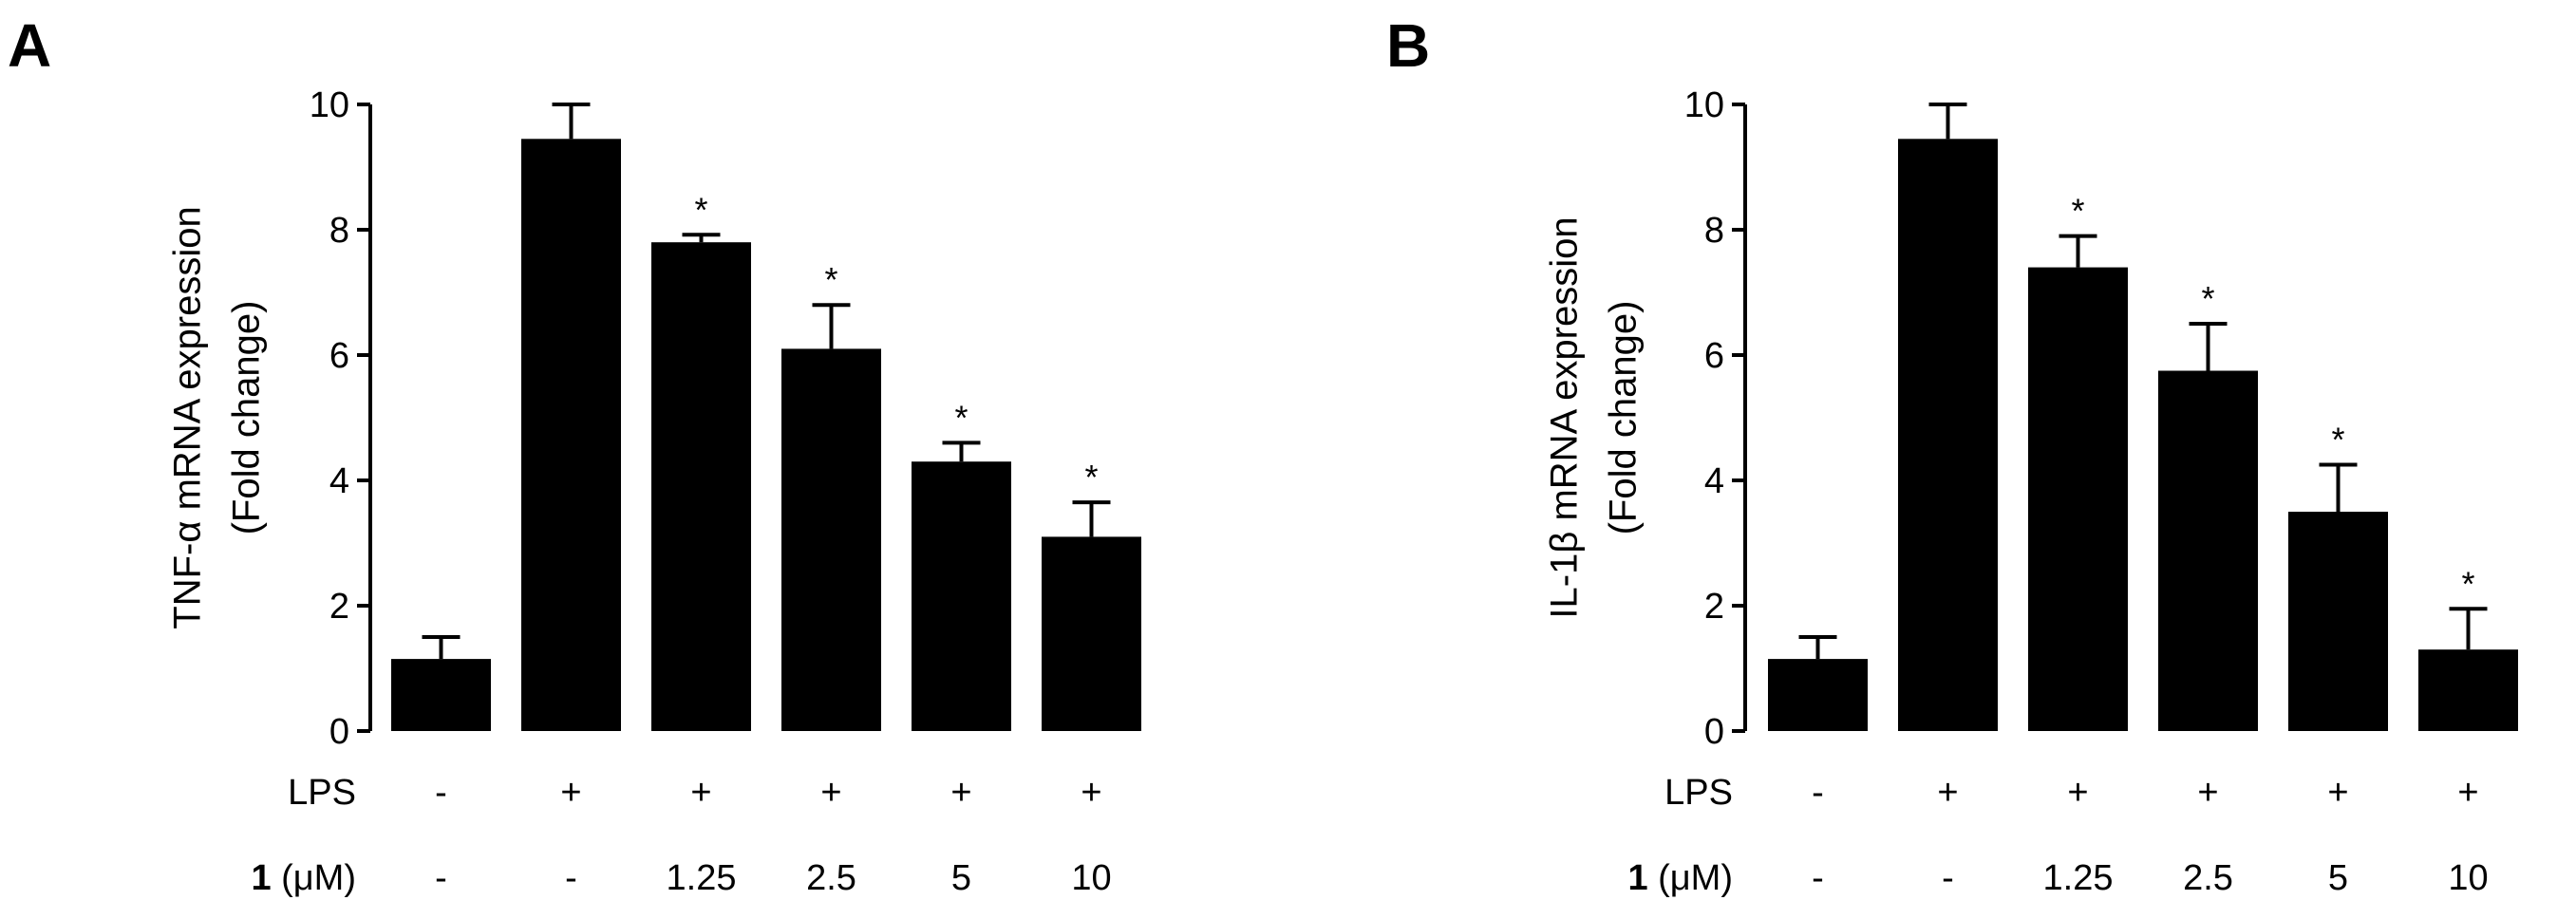 Image resolution: width=2576 pixels, height=919 pixels. What do you see at coordinates (1408, 45) in the screenshot?
I see `panel-letter: B` at bounding box center [1408, 45].